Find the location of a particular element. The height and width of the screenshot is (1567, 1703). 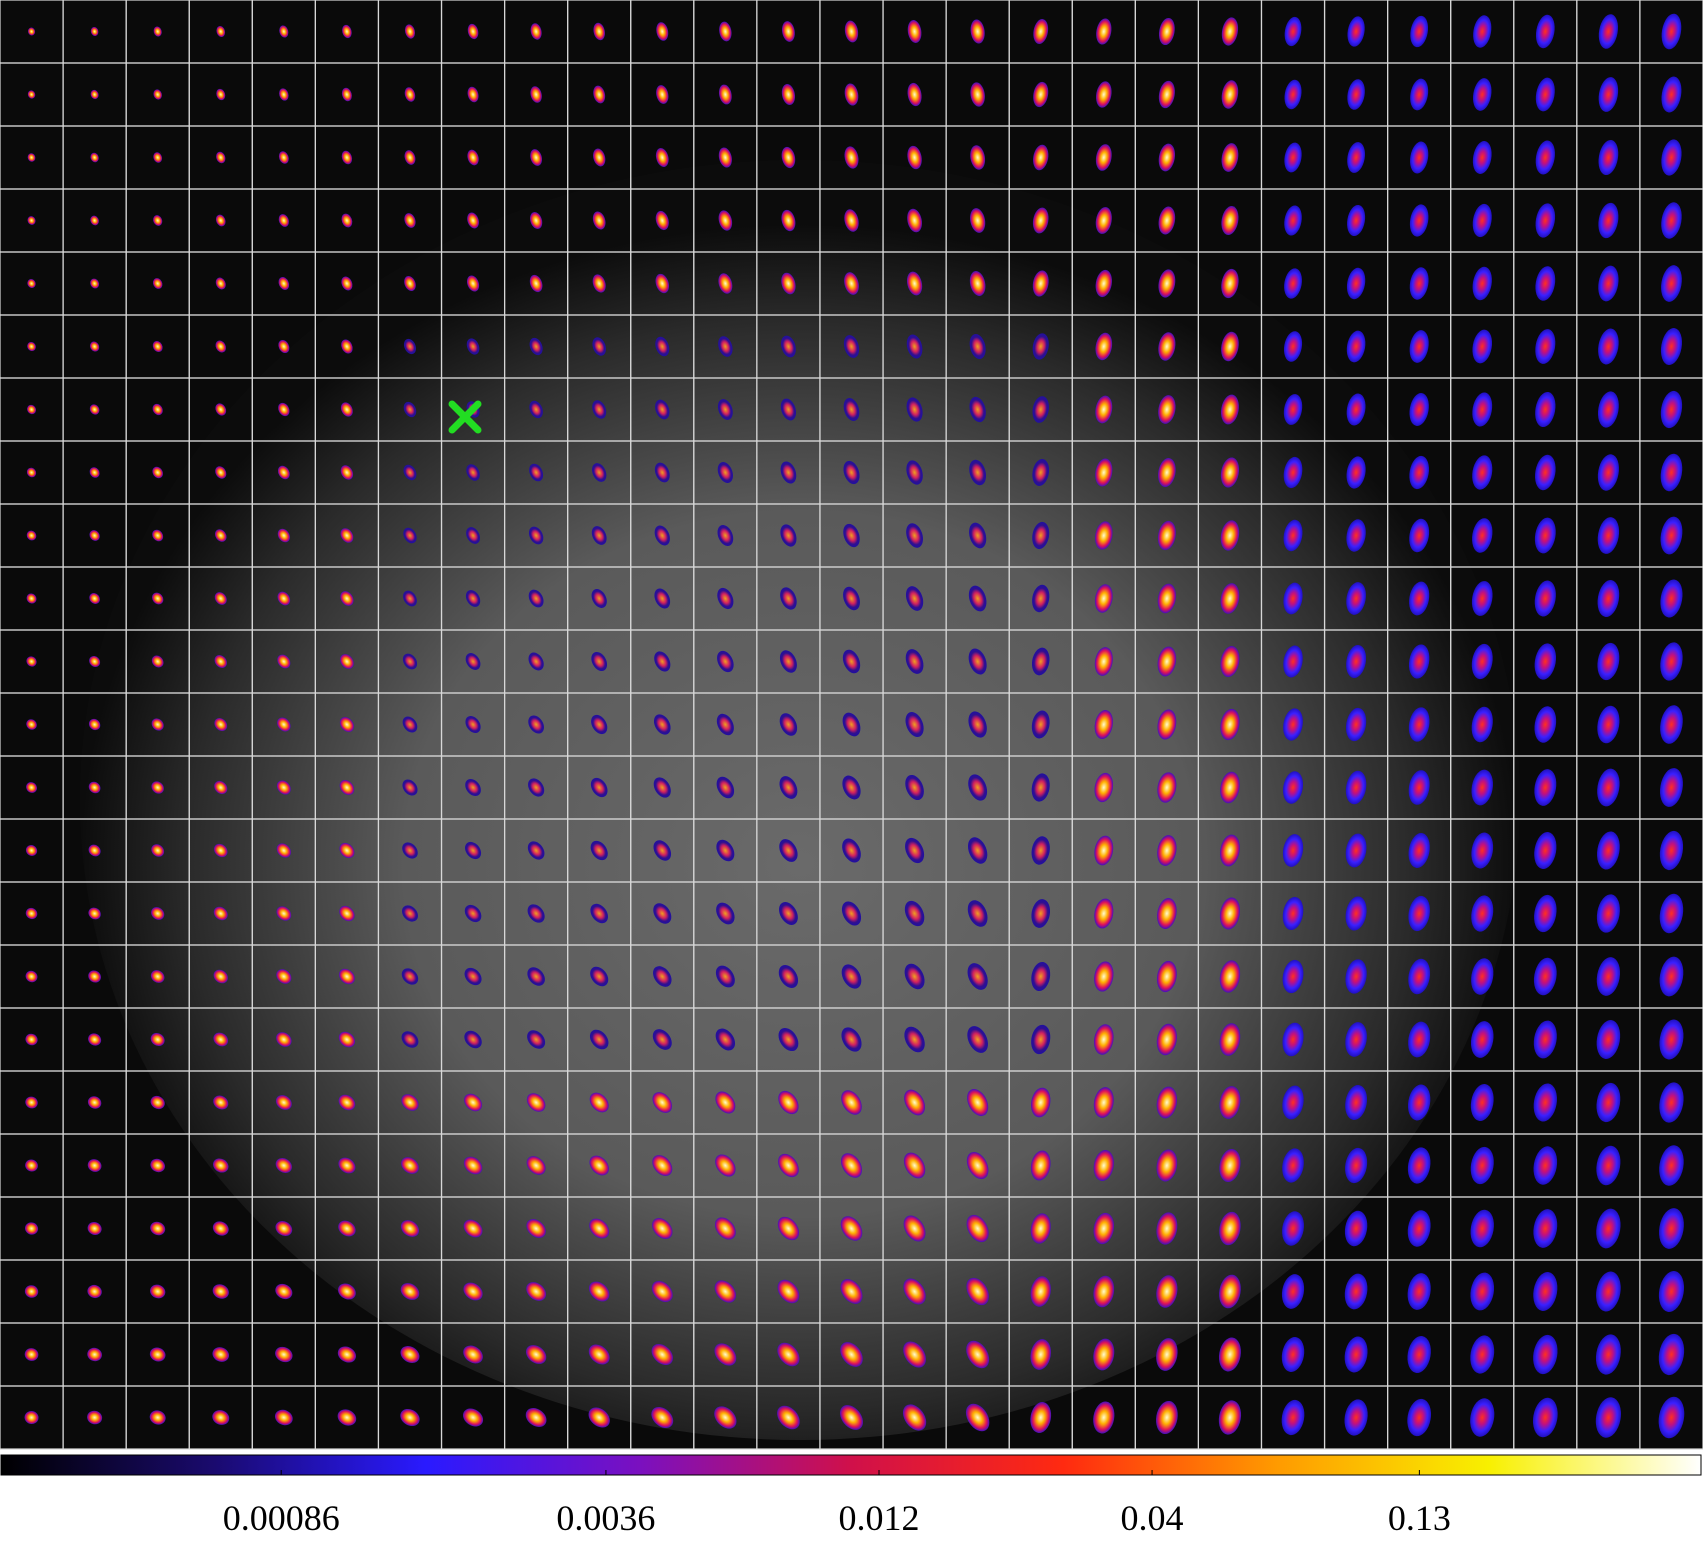

colorbar-tick-label: 0.012 is located at coordinates (878, 1518).